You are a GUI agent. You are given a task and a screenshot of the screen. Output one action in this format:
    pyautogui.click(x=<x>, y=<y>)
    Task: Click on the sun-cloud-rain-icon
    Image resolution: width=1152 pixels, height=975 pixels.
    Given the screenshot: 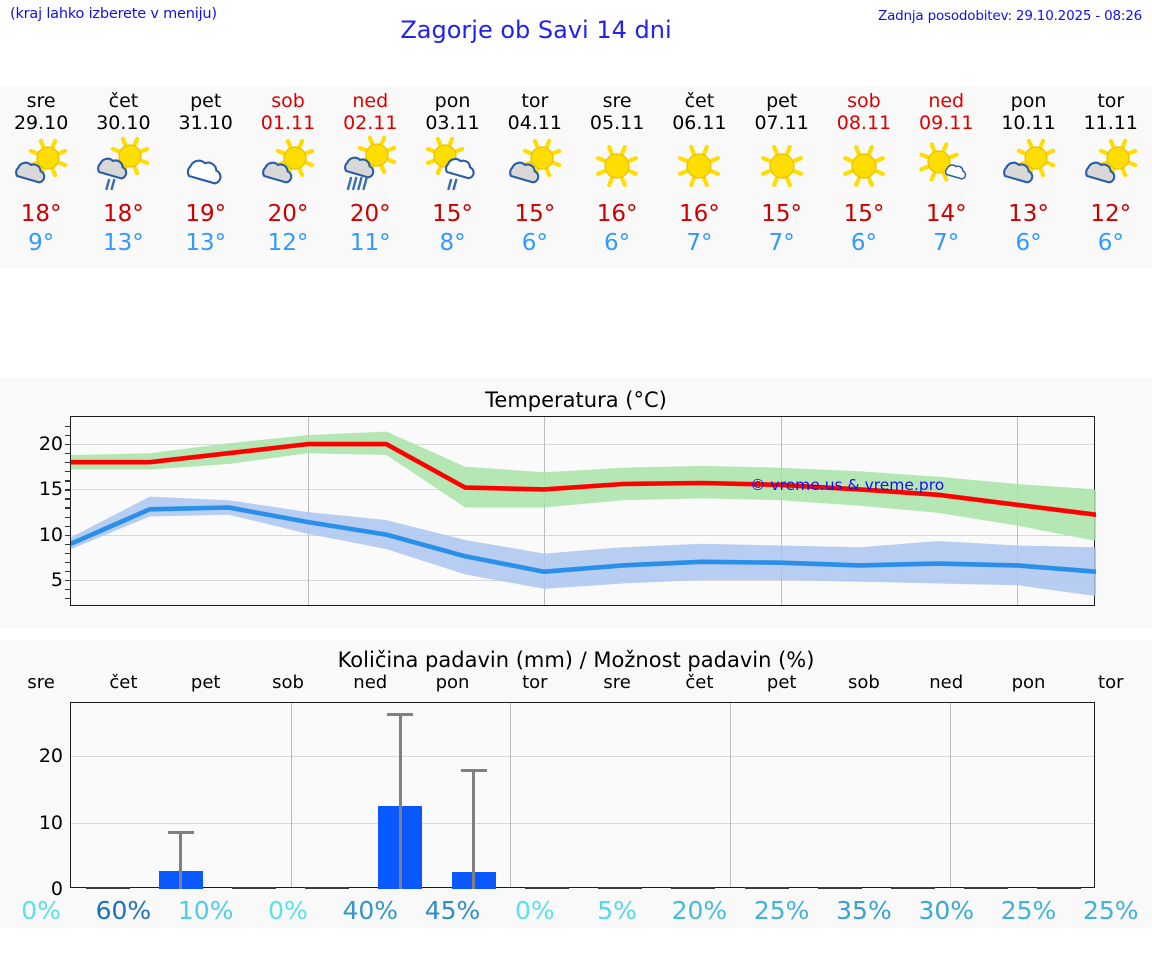 What is the action you would take?
    pyautogui.click(x=123, y=166)
    